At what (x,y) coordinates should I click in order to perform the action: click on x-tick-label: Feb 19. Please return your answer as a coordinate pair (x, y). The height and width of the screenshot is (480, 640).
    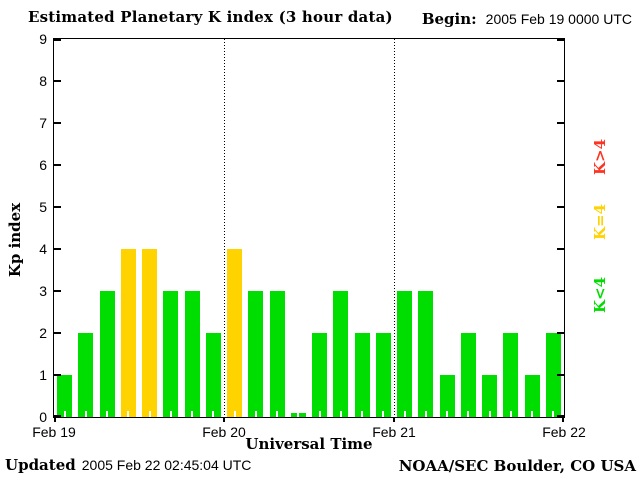
    Looking at the image, I should click on (54, 432).